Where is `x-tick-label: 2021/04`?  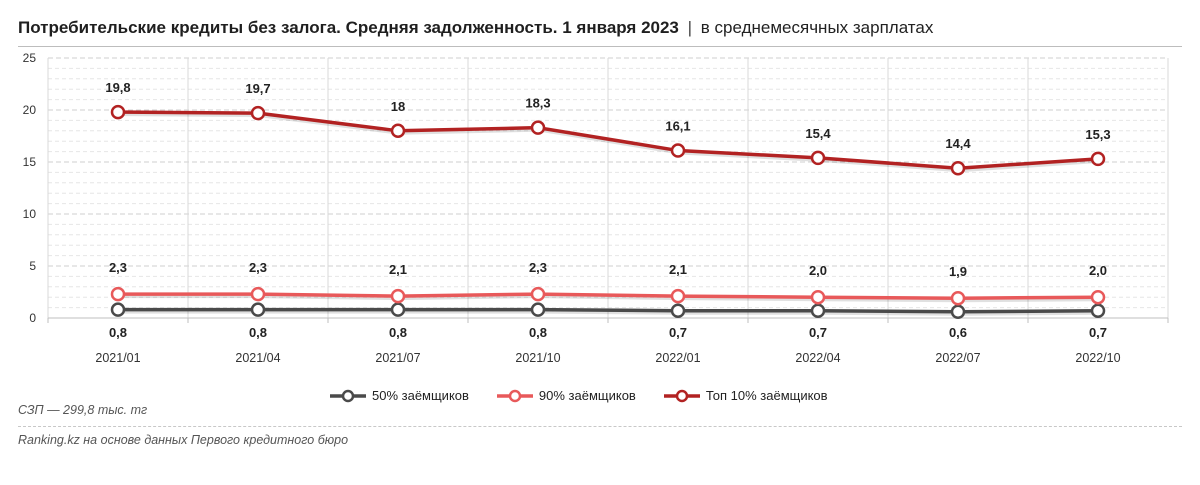
x-tick-label: 2021/04 is located at coordinates (257, 358).